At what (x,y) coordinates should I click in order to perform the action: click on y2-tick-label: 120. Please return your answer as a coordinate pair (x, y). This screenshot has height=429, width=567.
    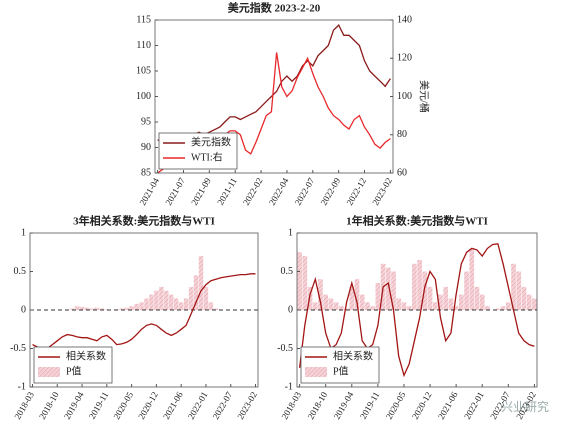
    Looking at the image, I should click on (404, 58).